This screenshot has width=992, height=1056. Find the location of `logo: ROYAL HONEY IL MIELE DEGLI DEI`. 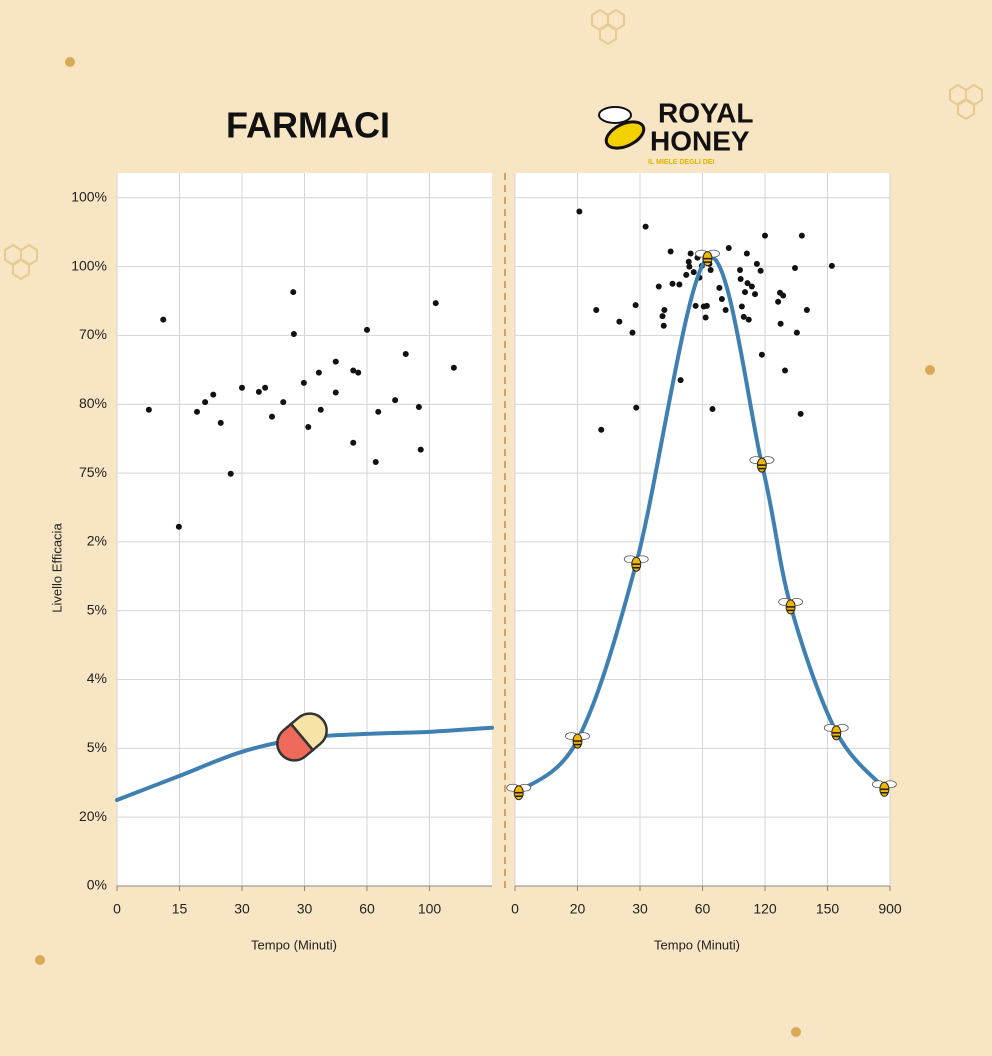

logo: ROYAL HONEY IL MIELE DEGLI DEI is located at coordinates (675, 131).